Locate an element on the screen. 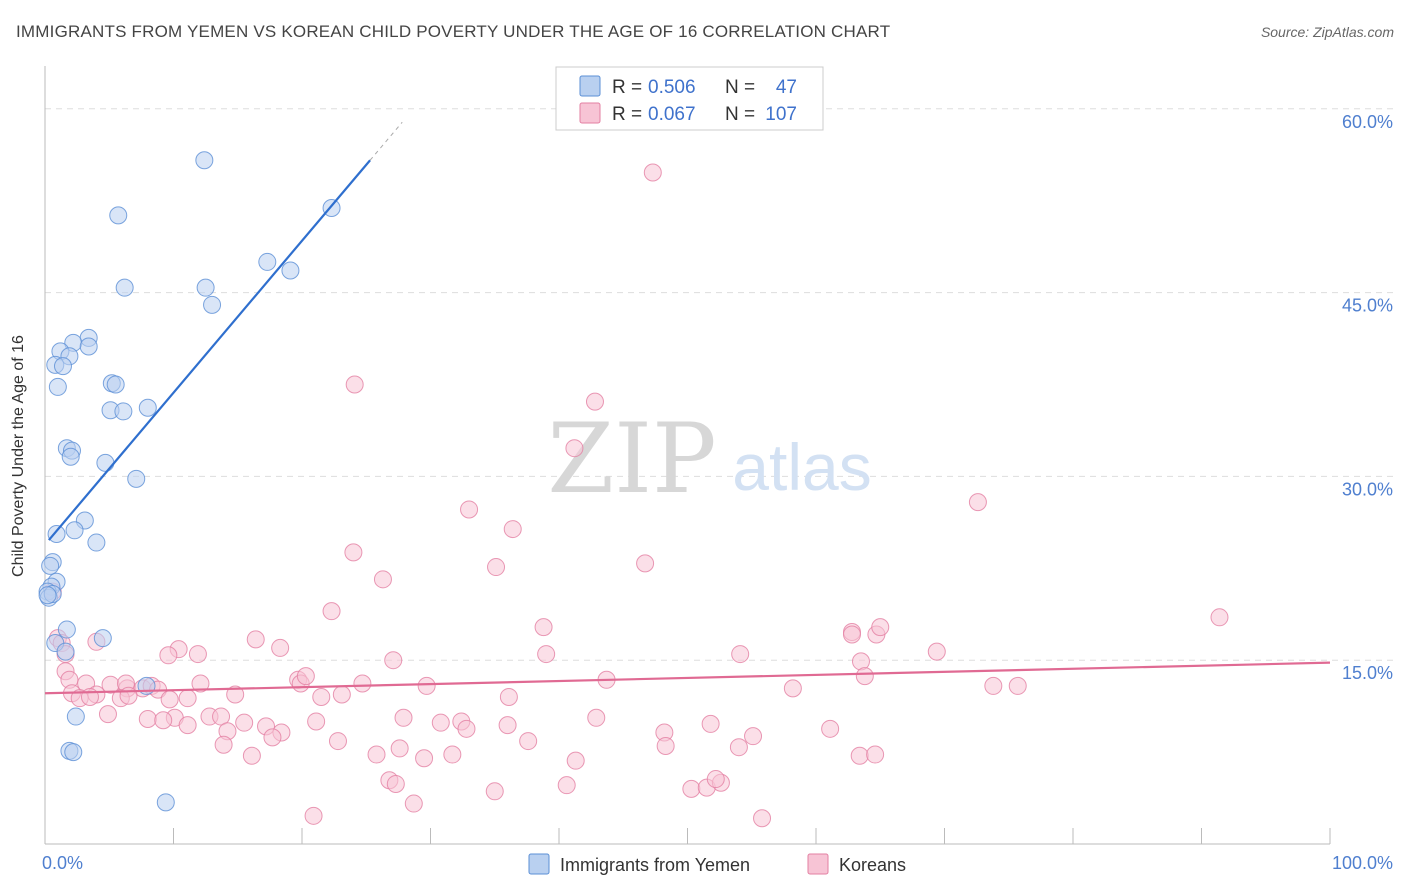  x-tick-label-end: 100.0% is located at coordinates (1362, 863).